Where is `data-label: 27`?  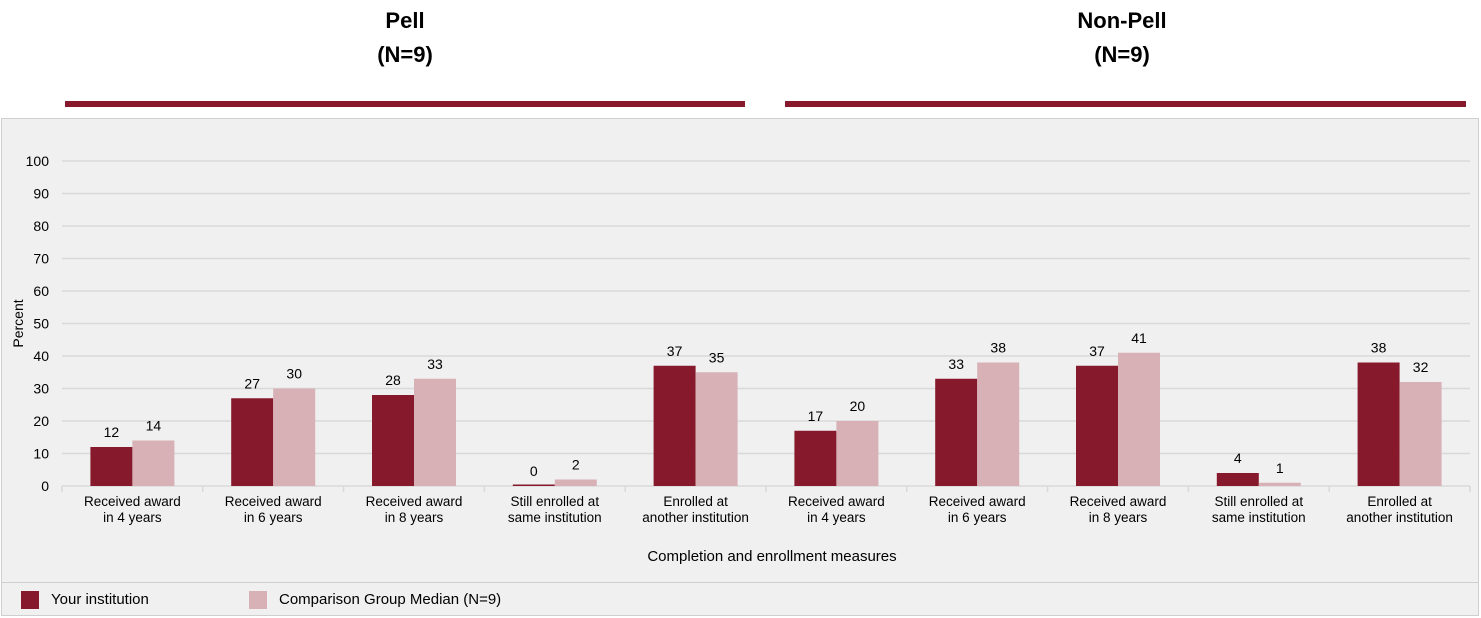
data-label: 27 is located at coordinates (252, 383).